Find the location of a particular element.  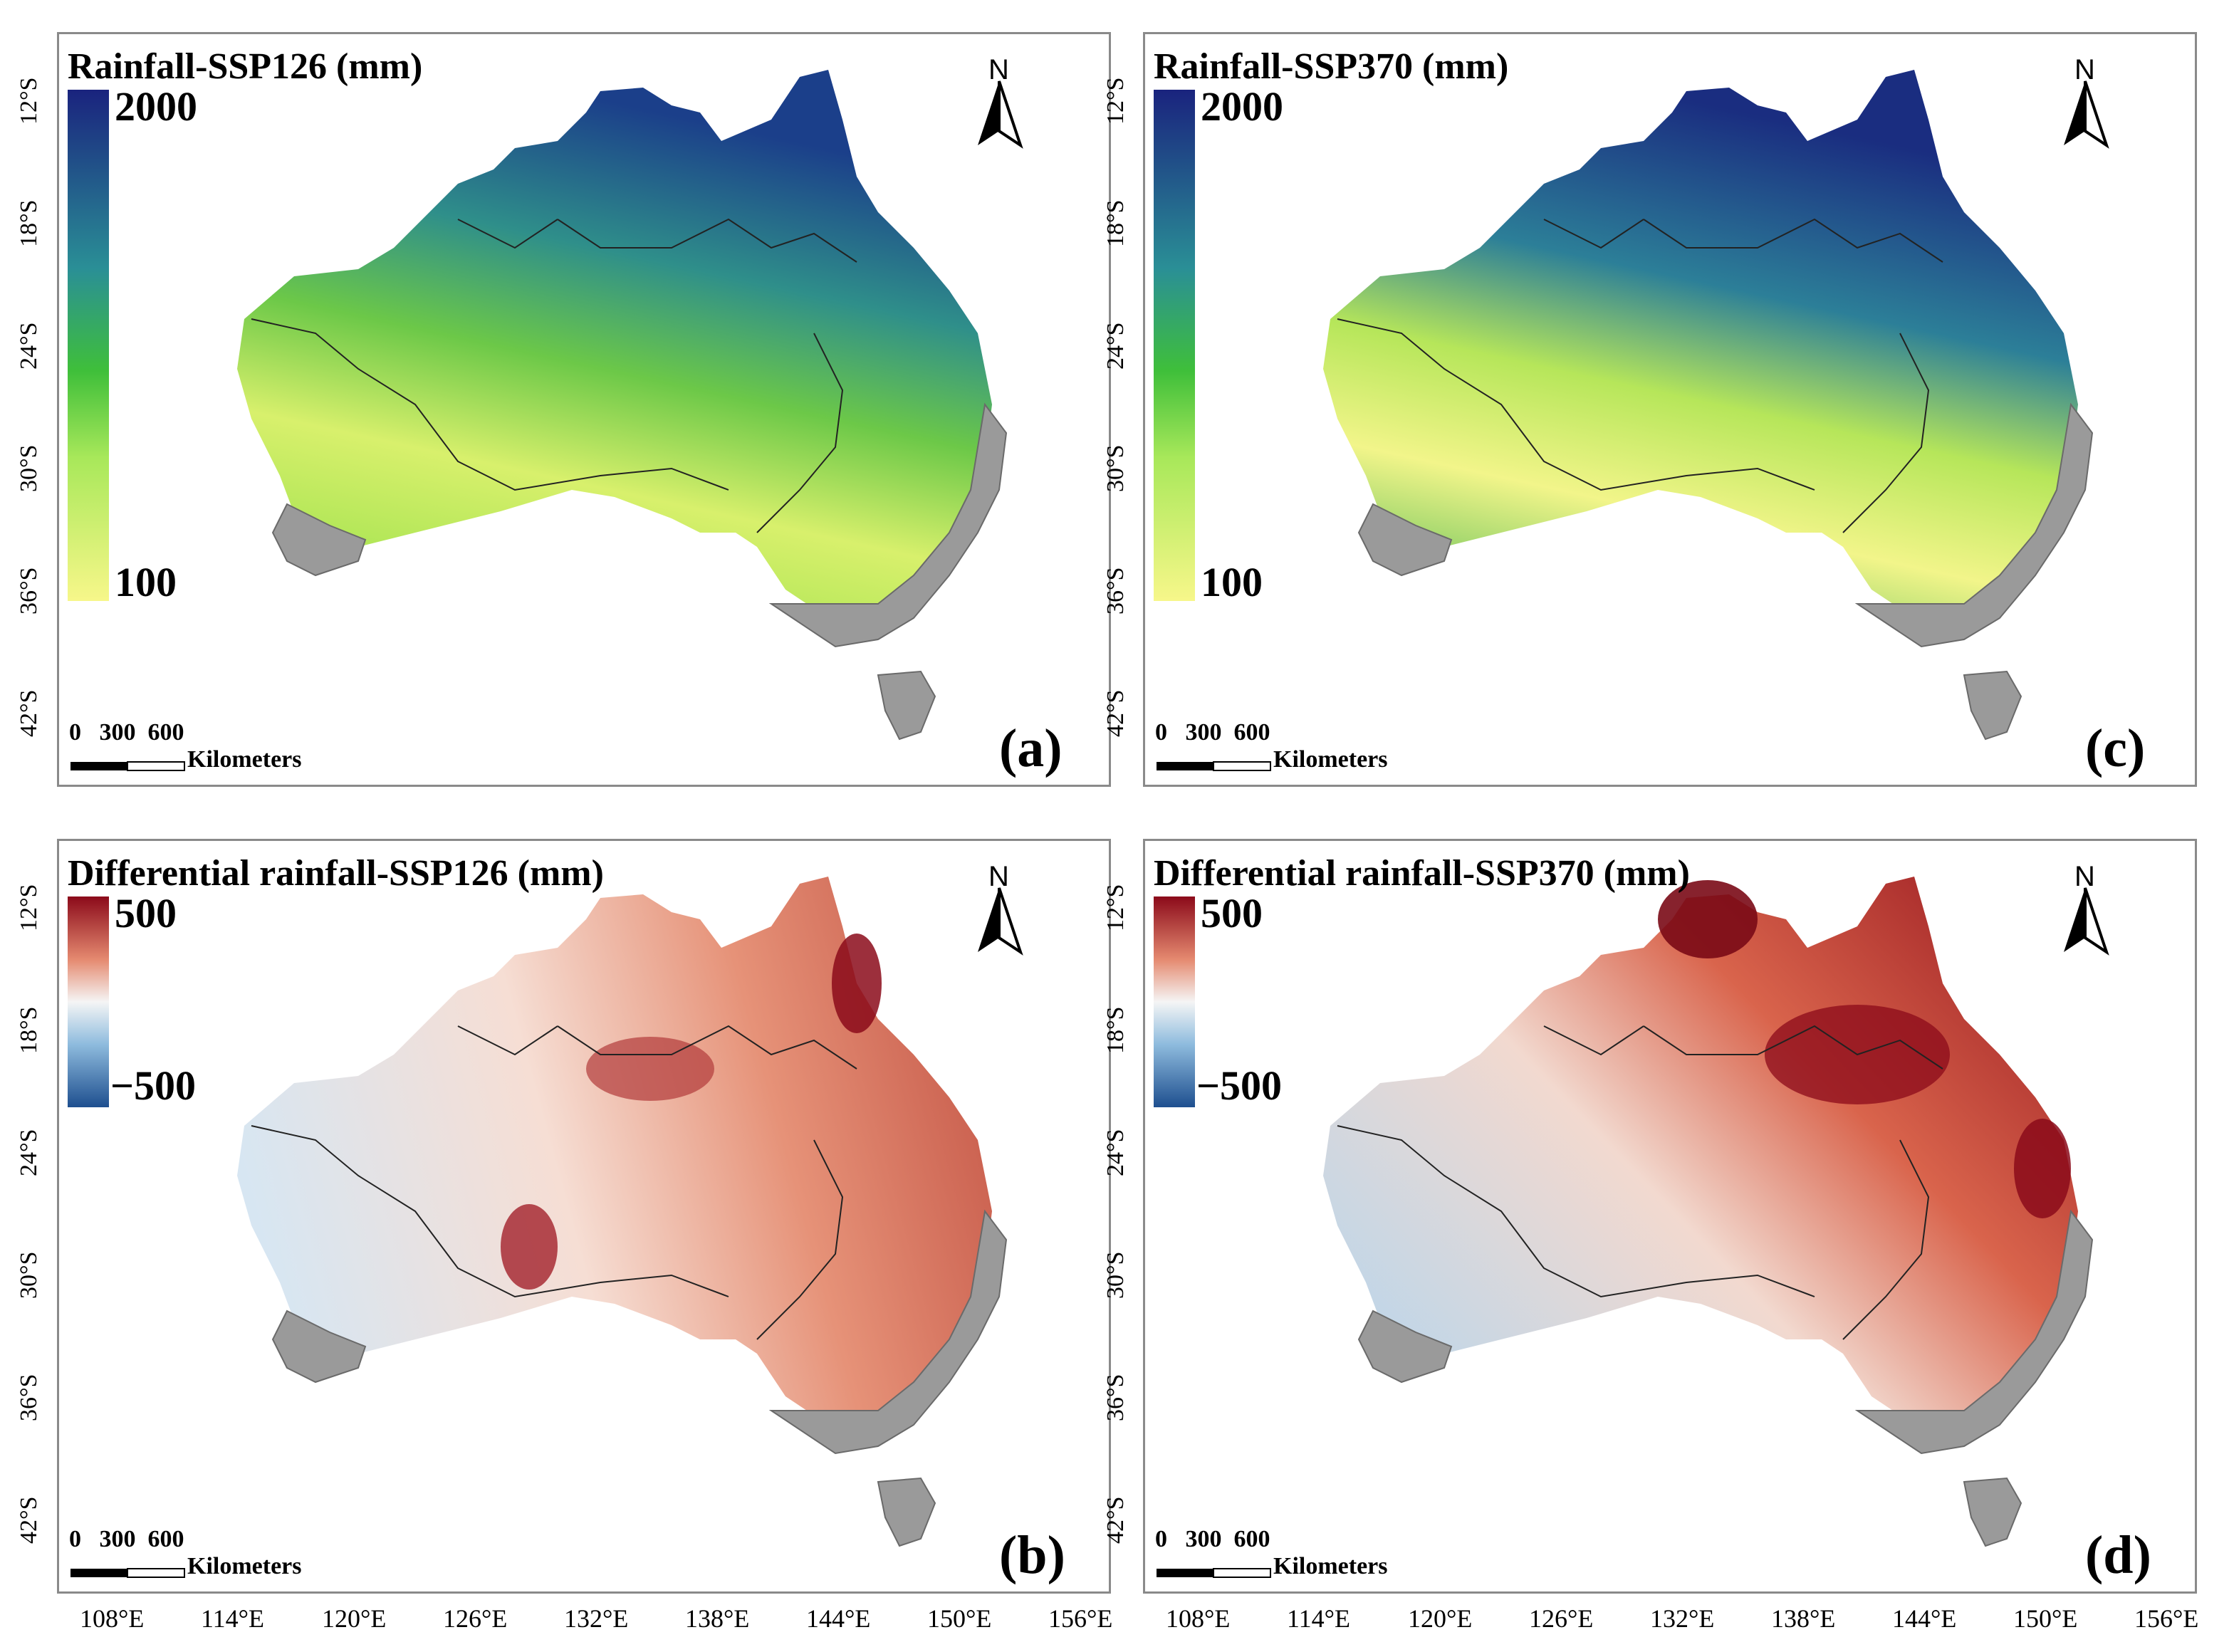

panel-label: (c) is located at coordinates (2115, 748).